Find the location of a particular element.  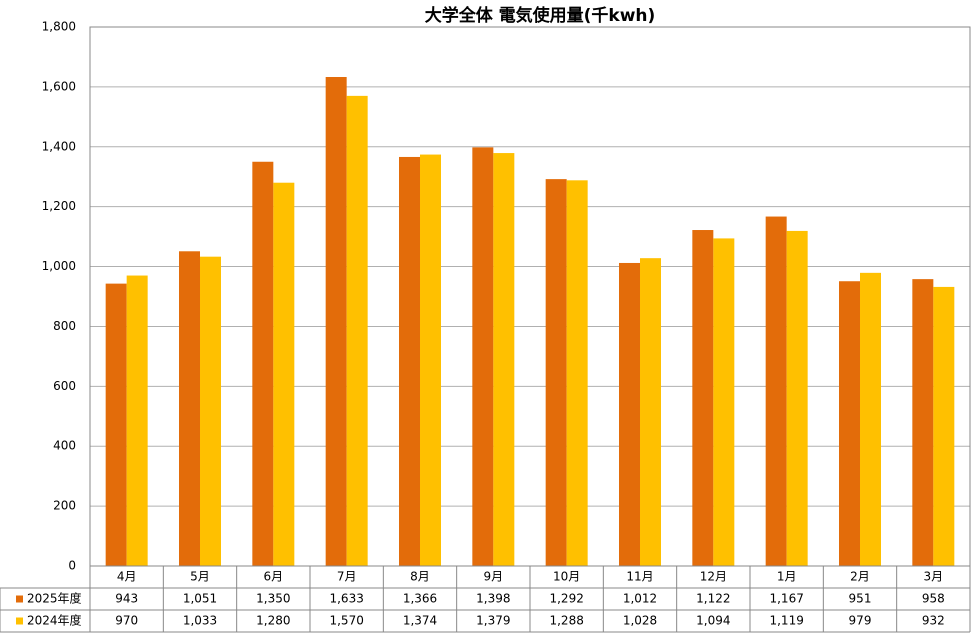

table-value: 1,051 is located at coordinates (200, 599).